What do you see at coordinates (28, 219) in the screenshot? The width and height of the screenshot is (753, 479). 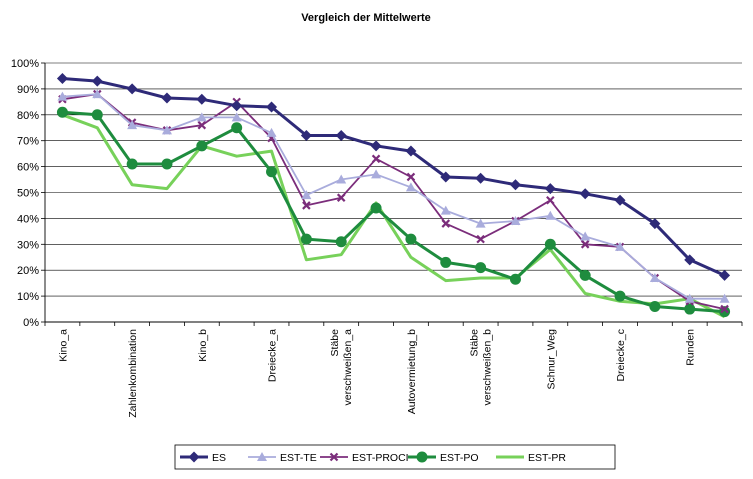 I see `y-tick-label: 40%` at bounding box center [28, 219].